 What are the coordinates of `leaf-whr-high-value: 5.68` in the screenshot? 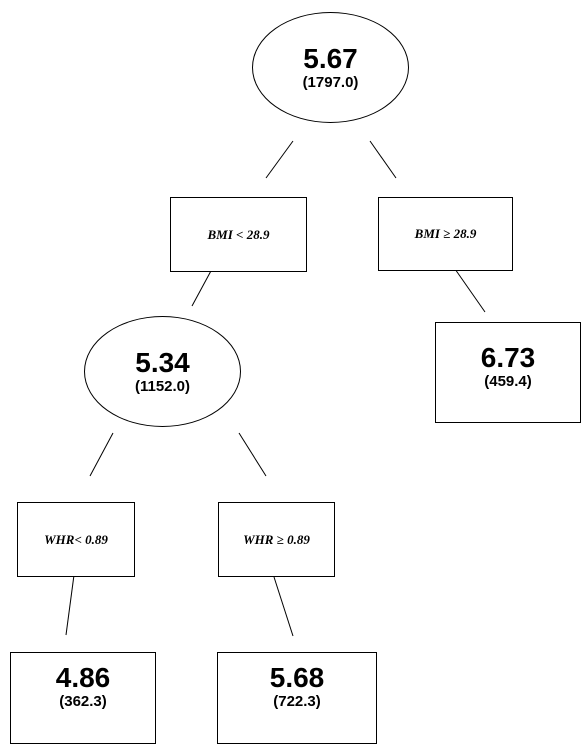 It's located at (297, 677).